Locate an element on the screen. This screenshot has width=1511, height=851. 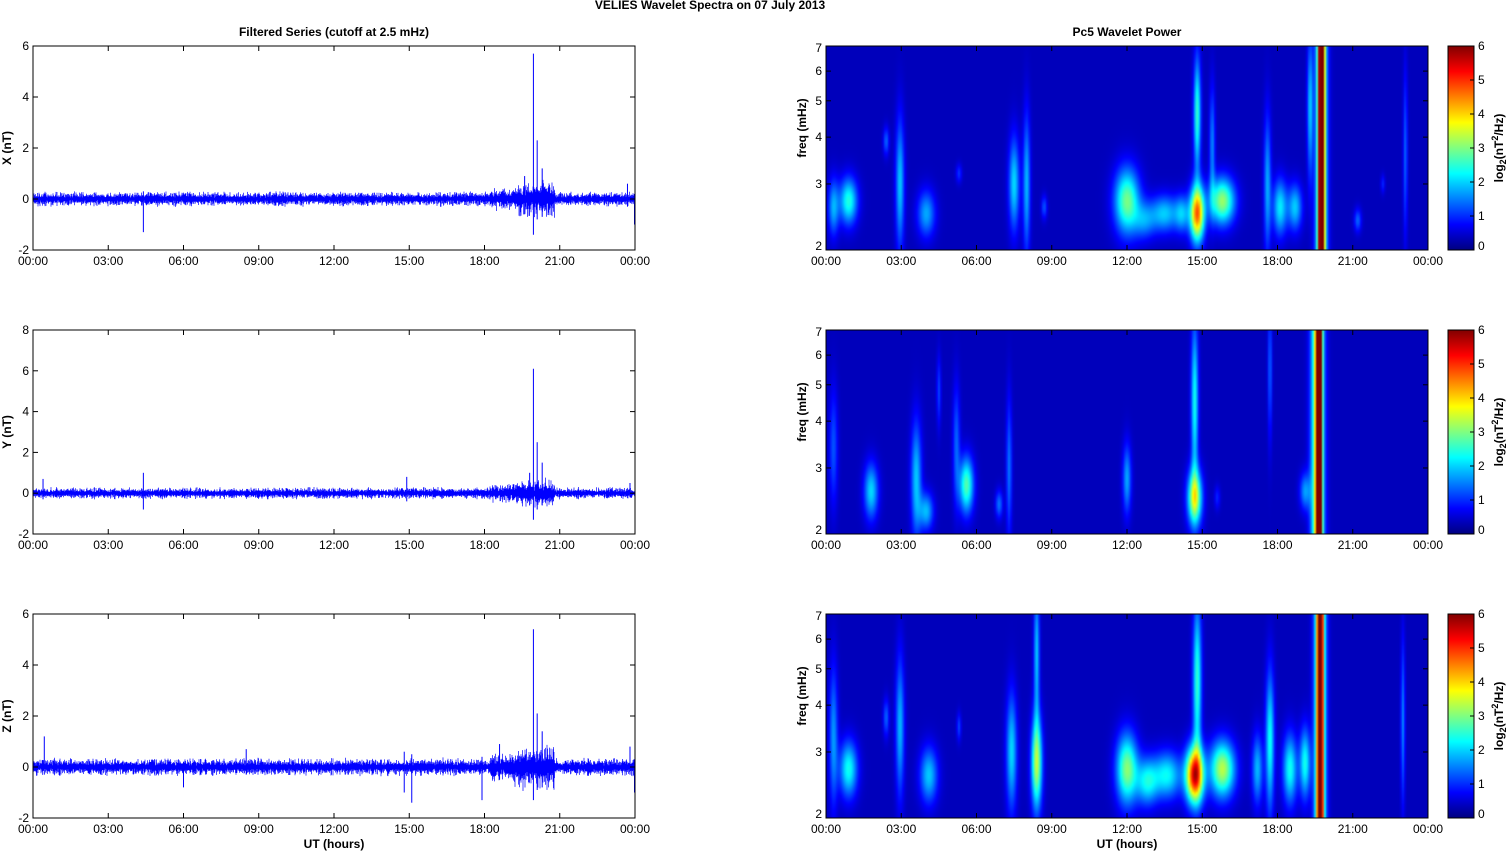
y-tick-label: 8 is located at coordinates (25, 330).